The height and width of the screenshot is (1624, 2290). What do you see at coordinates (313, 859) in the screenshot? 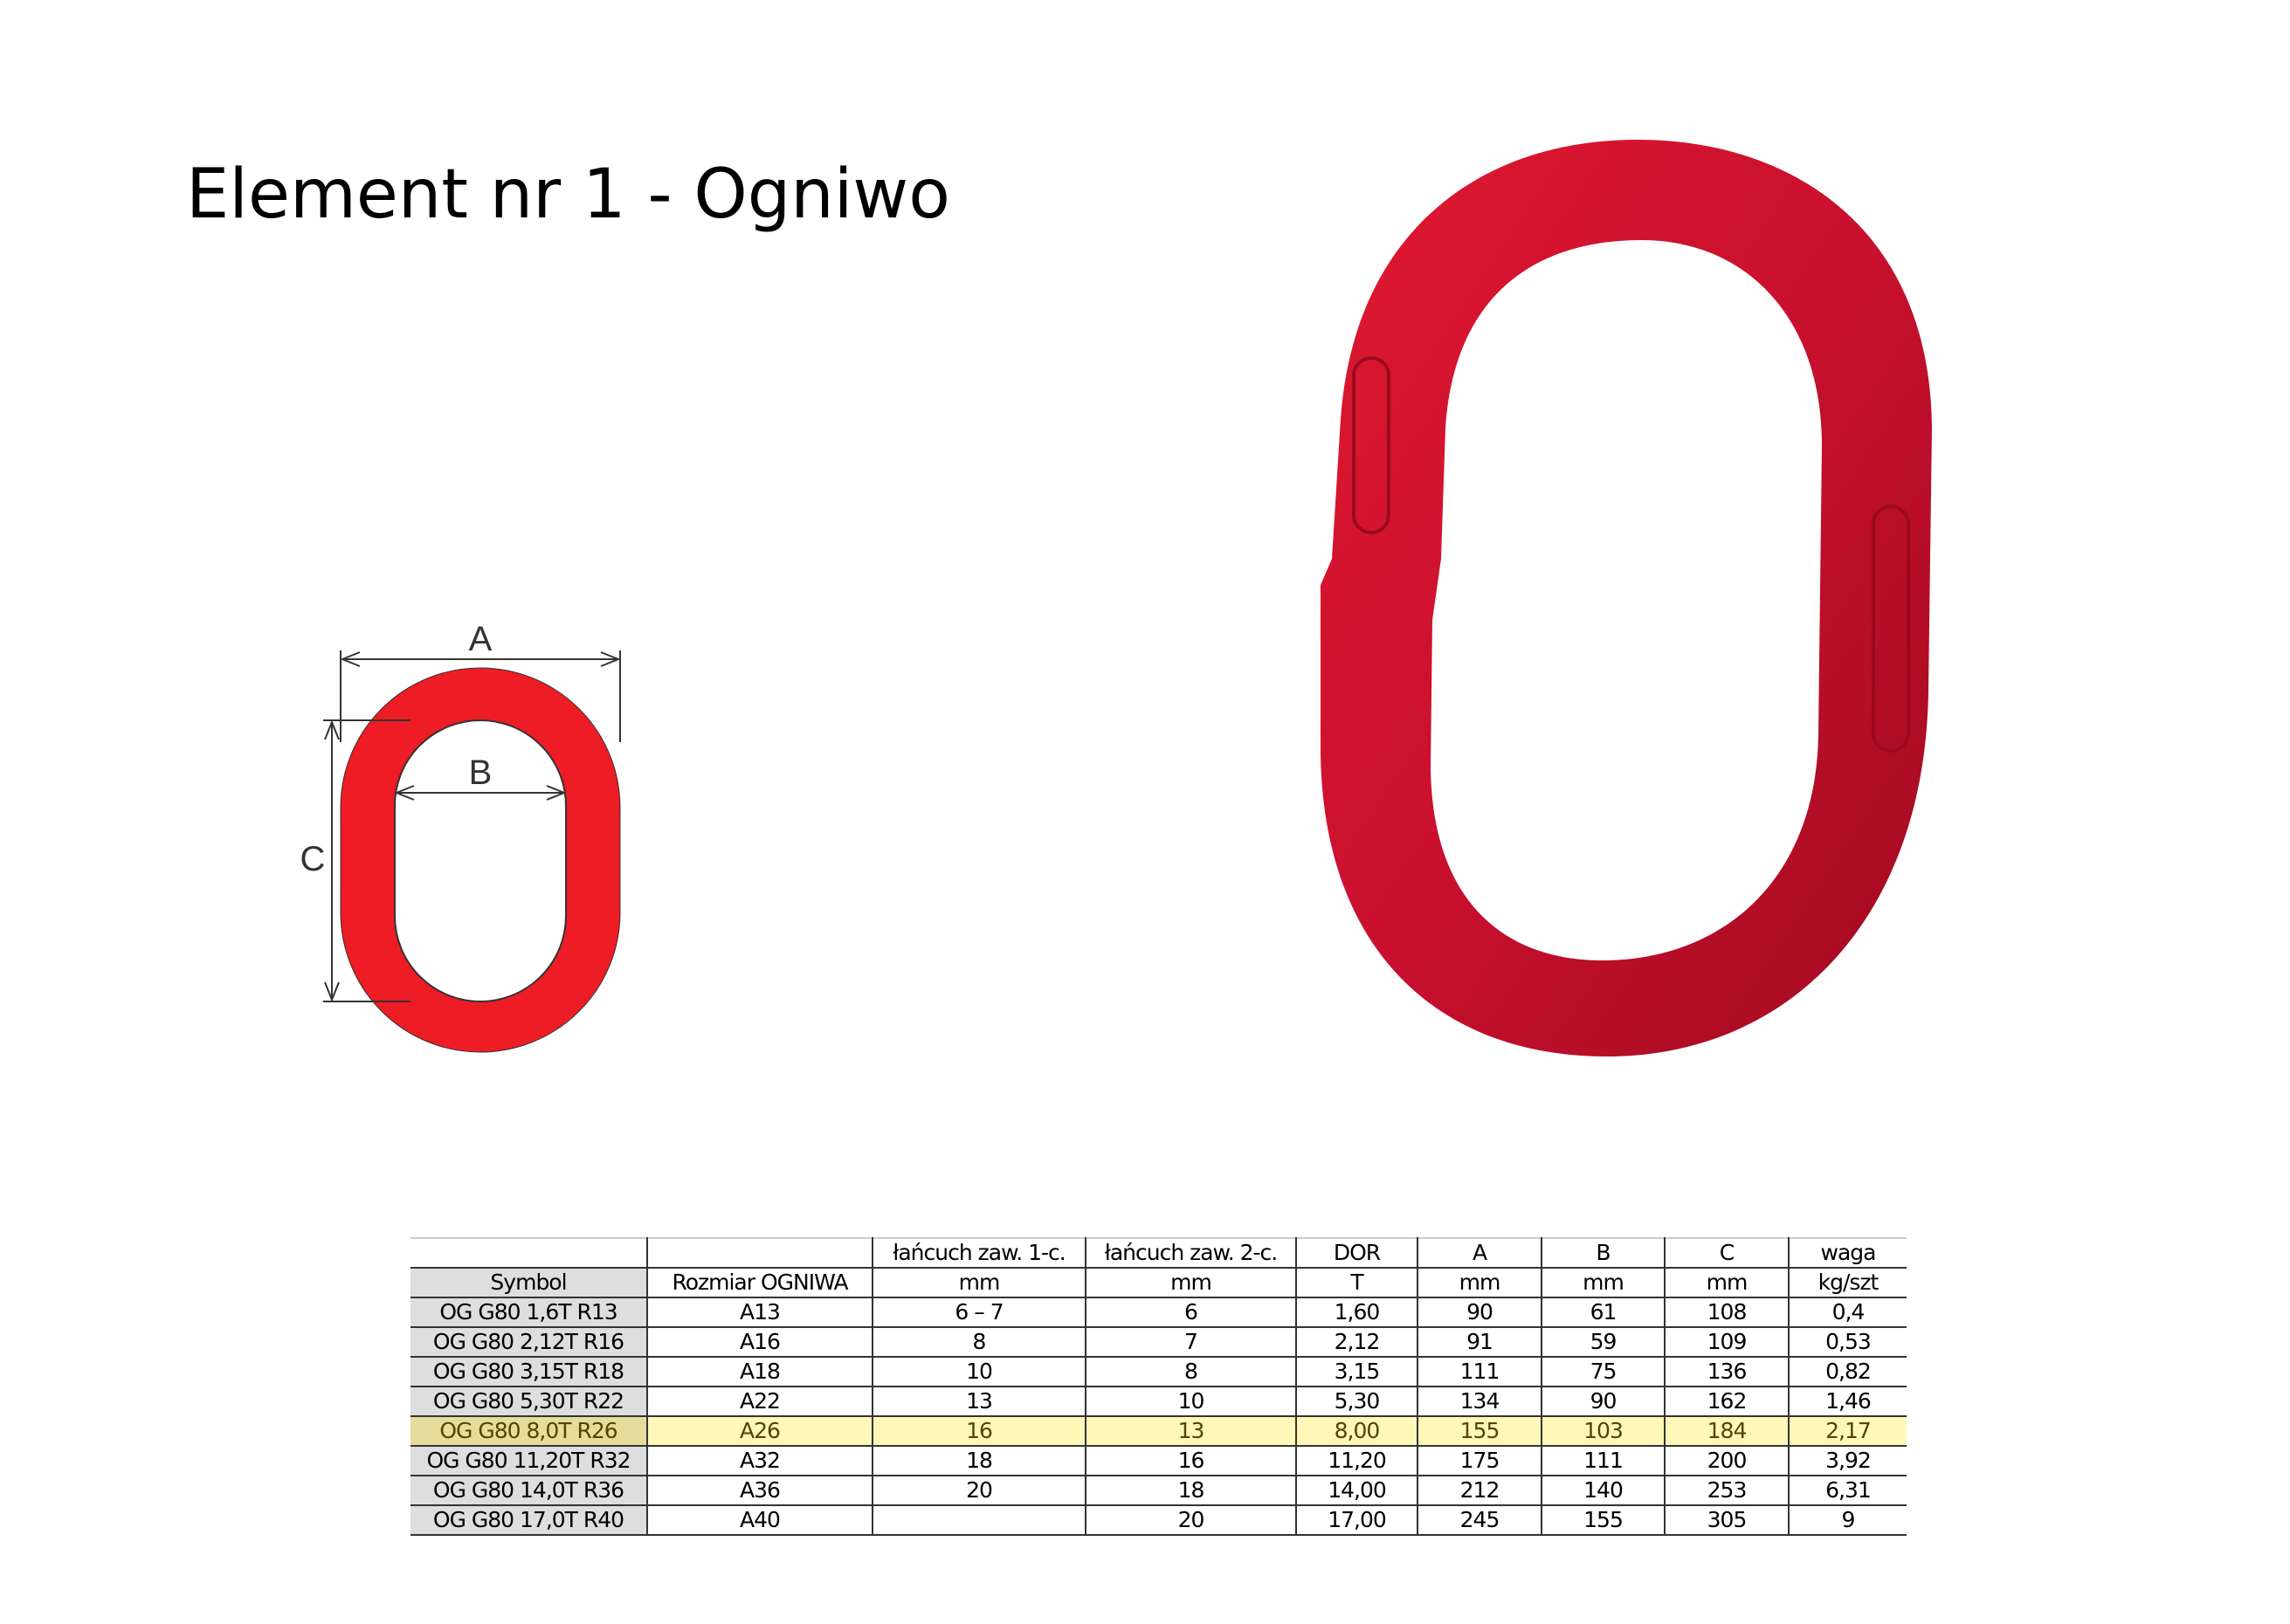
I see `label-c: C` at bounding box center [313, 859].